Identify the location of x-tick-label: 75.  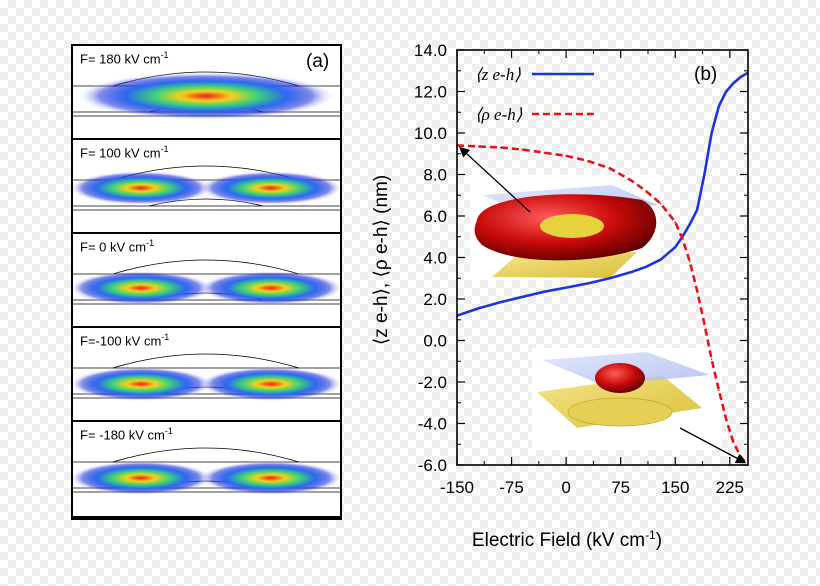
(620, 487).